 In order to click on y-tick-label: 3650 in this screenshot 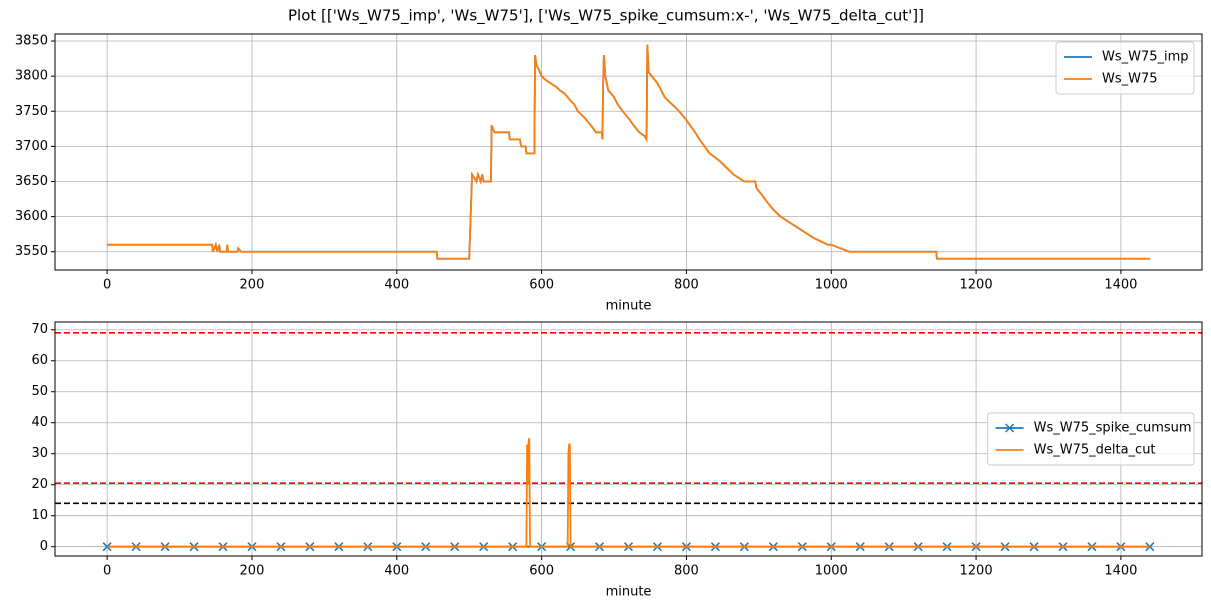, I will do `click(31, 181)`.